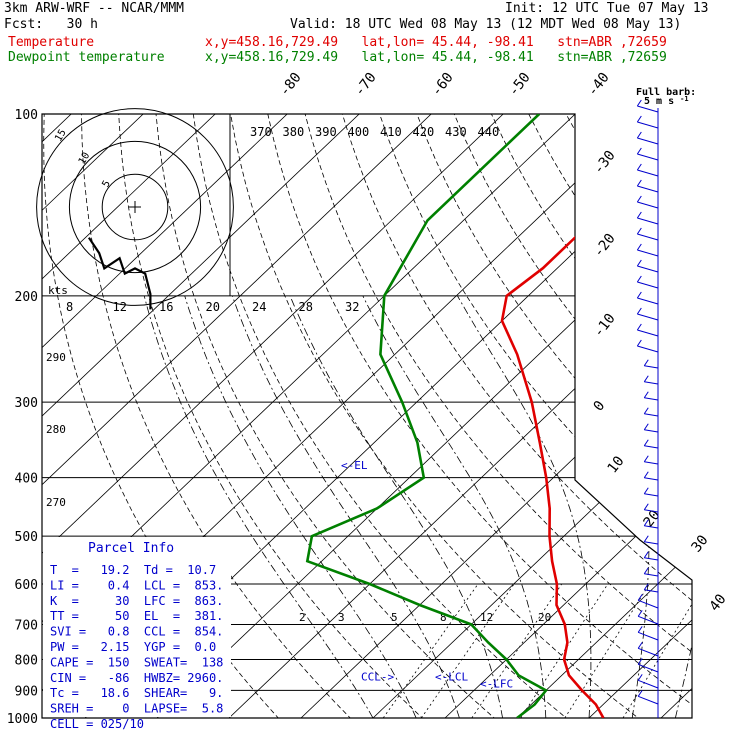 This screenshot has height=740, width=740. Describe the element at coordinates (605, 163) in the screenshot. I see `isotherm-label: -30` at that location.